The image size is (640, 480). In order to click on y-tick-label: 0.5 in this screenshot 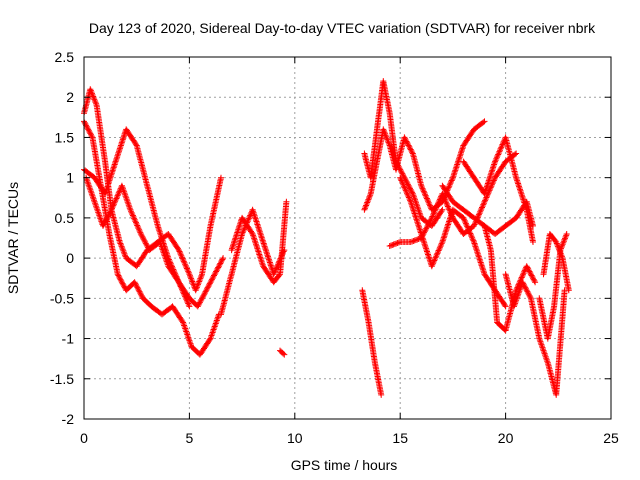, I will do `click(65, 218)`.